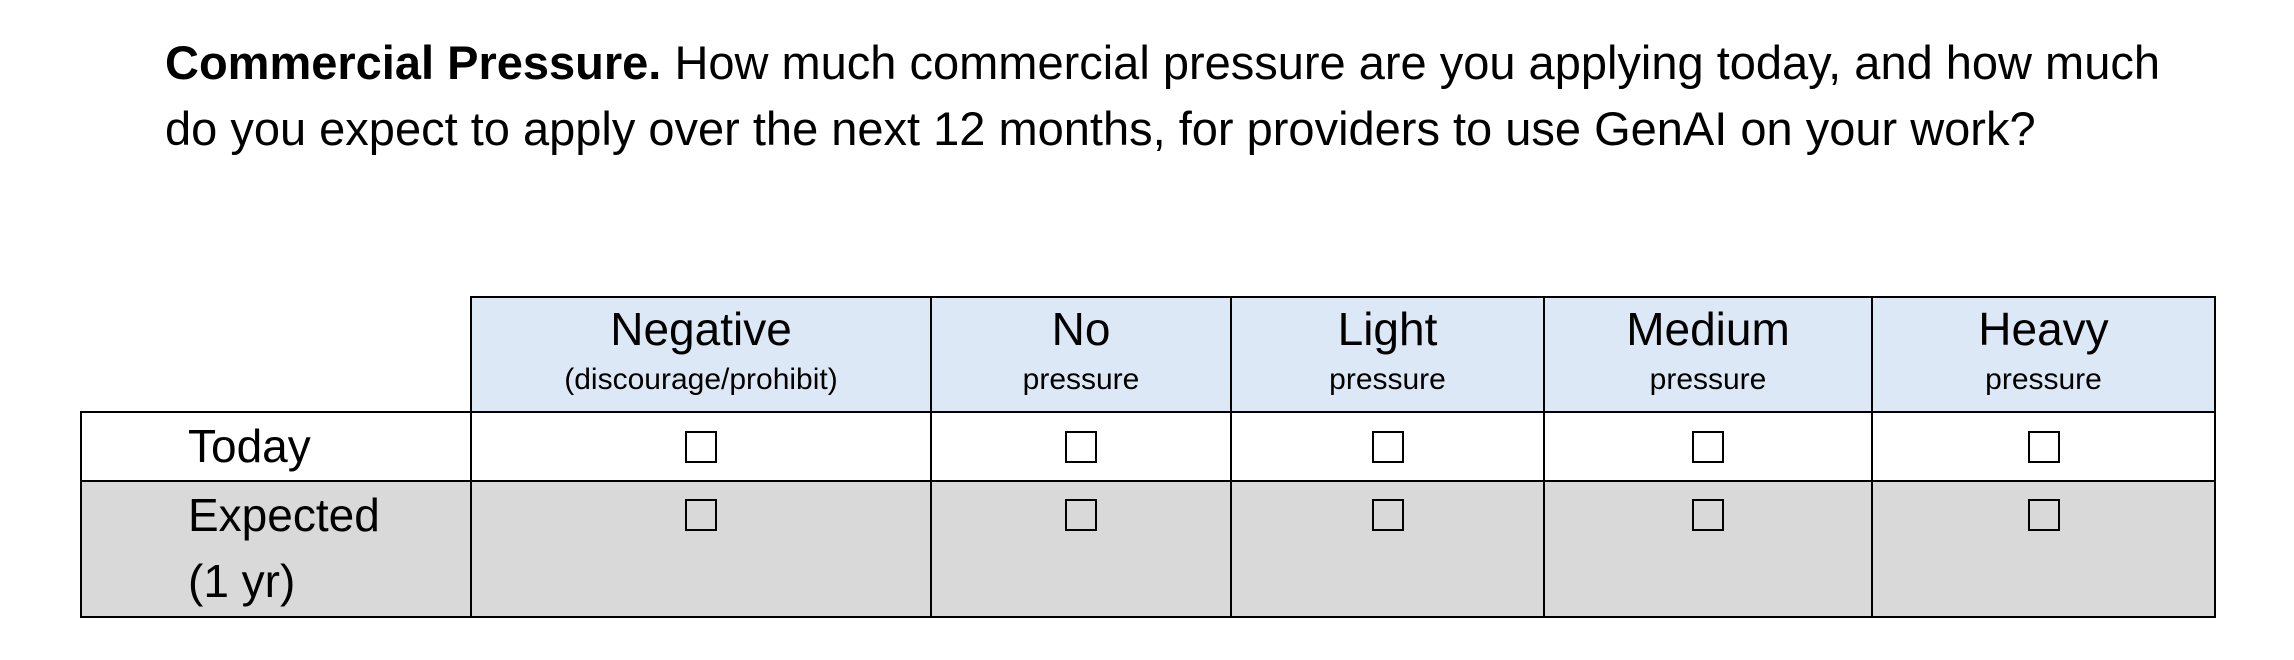  What do you see at coordinates (242, 581) in the screenshot?
I see `row-label-subtext: (1 yr)` at bounding box center [242, 581].